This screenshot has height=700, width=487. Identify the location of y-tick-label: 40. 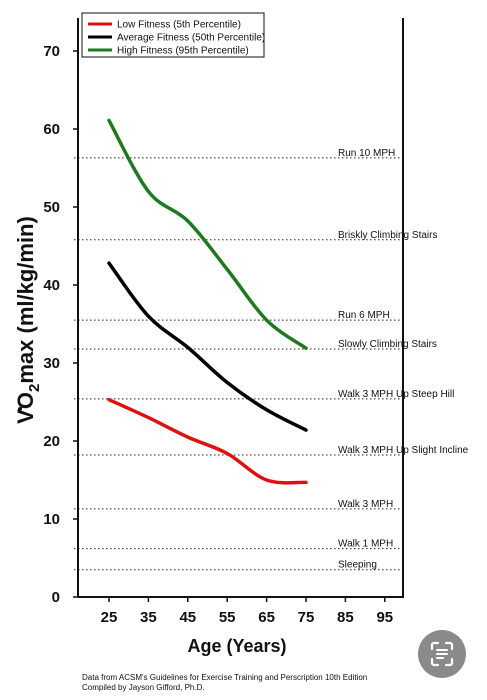
(51, 285).